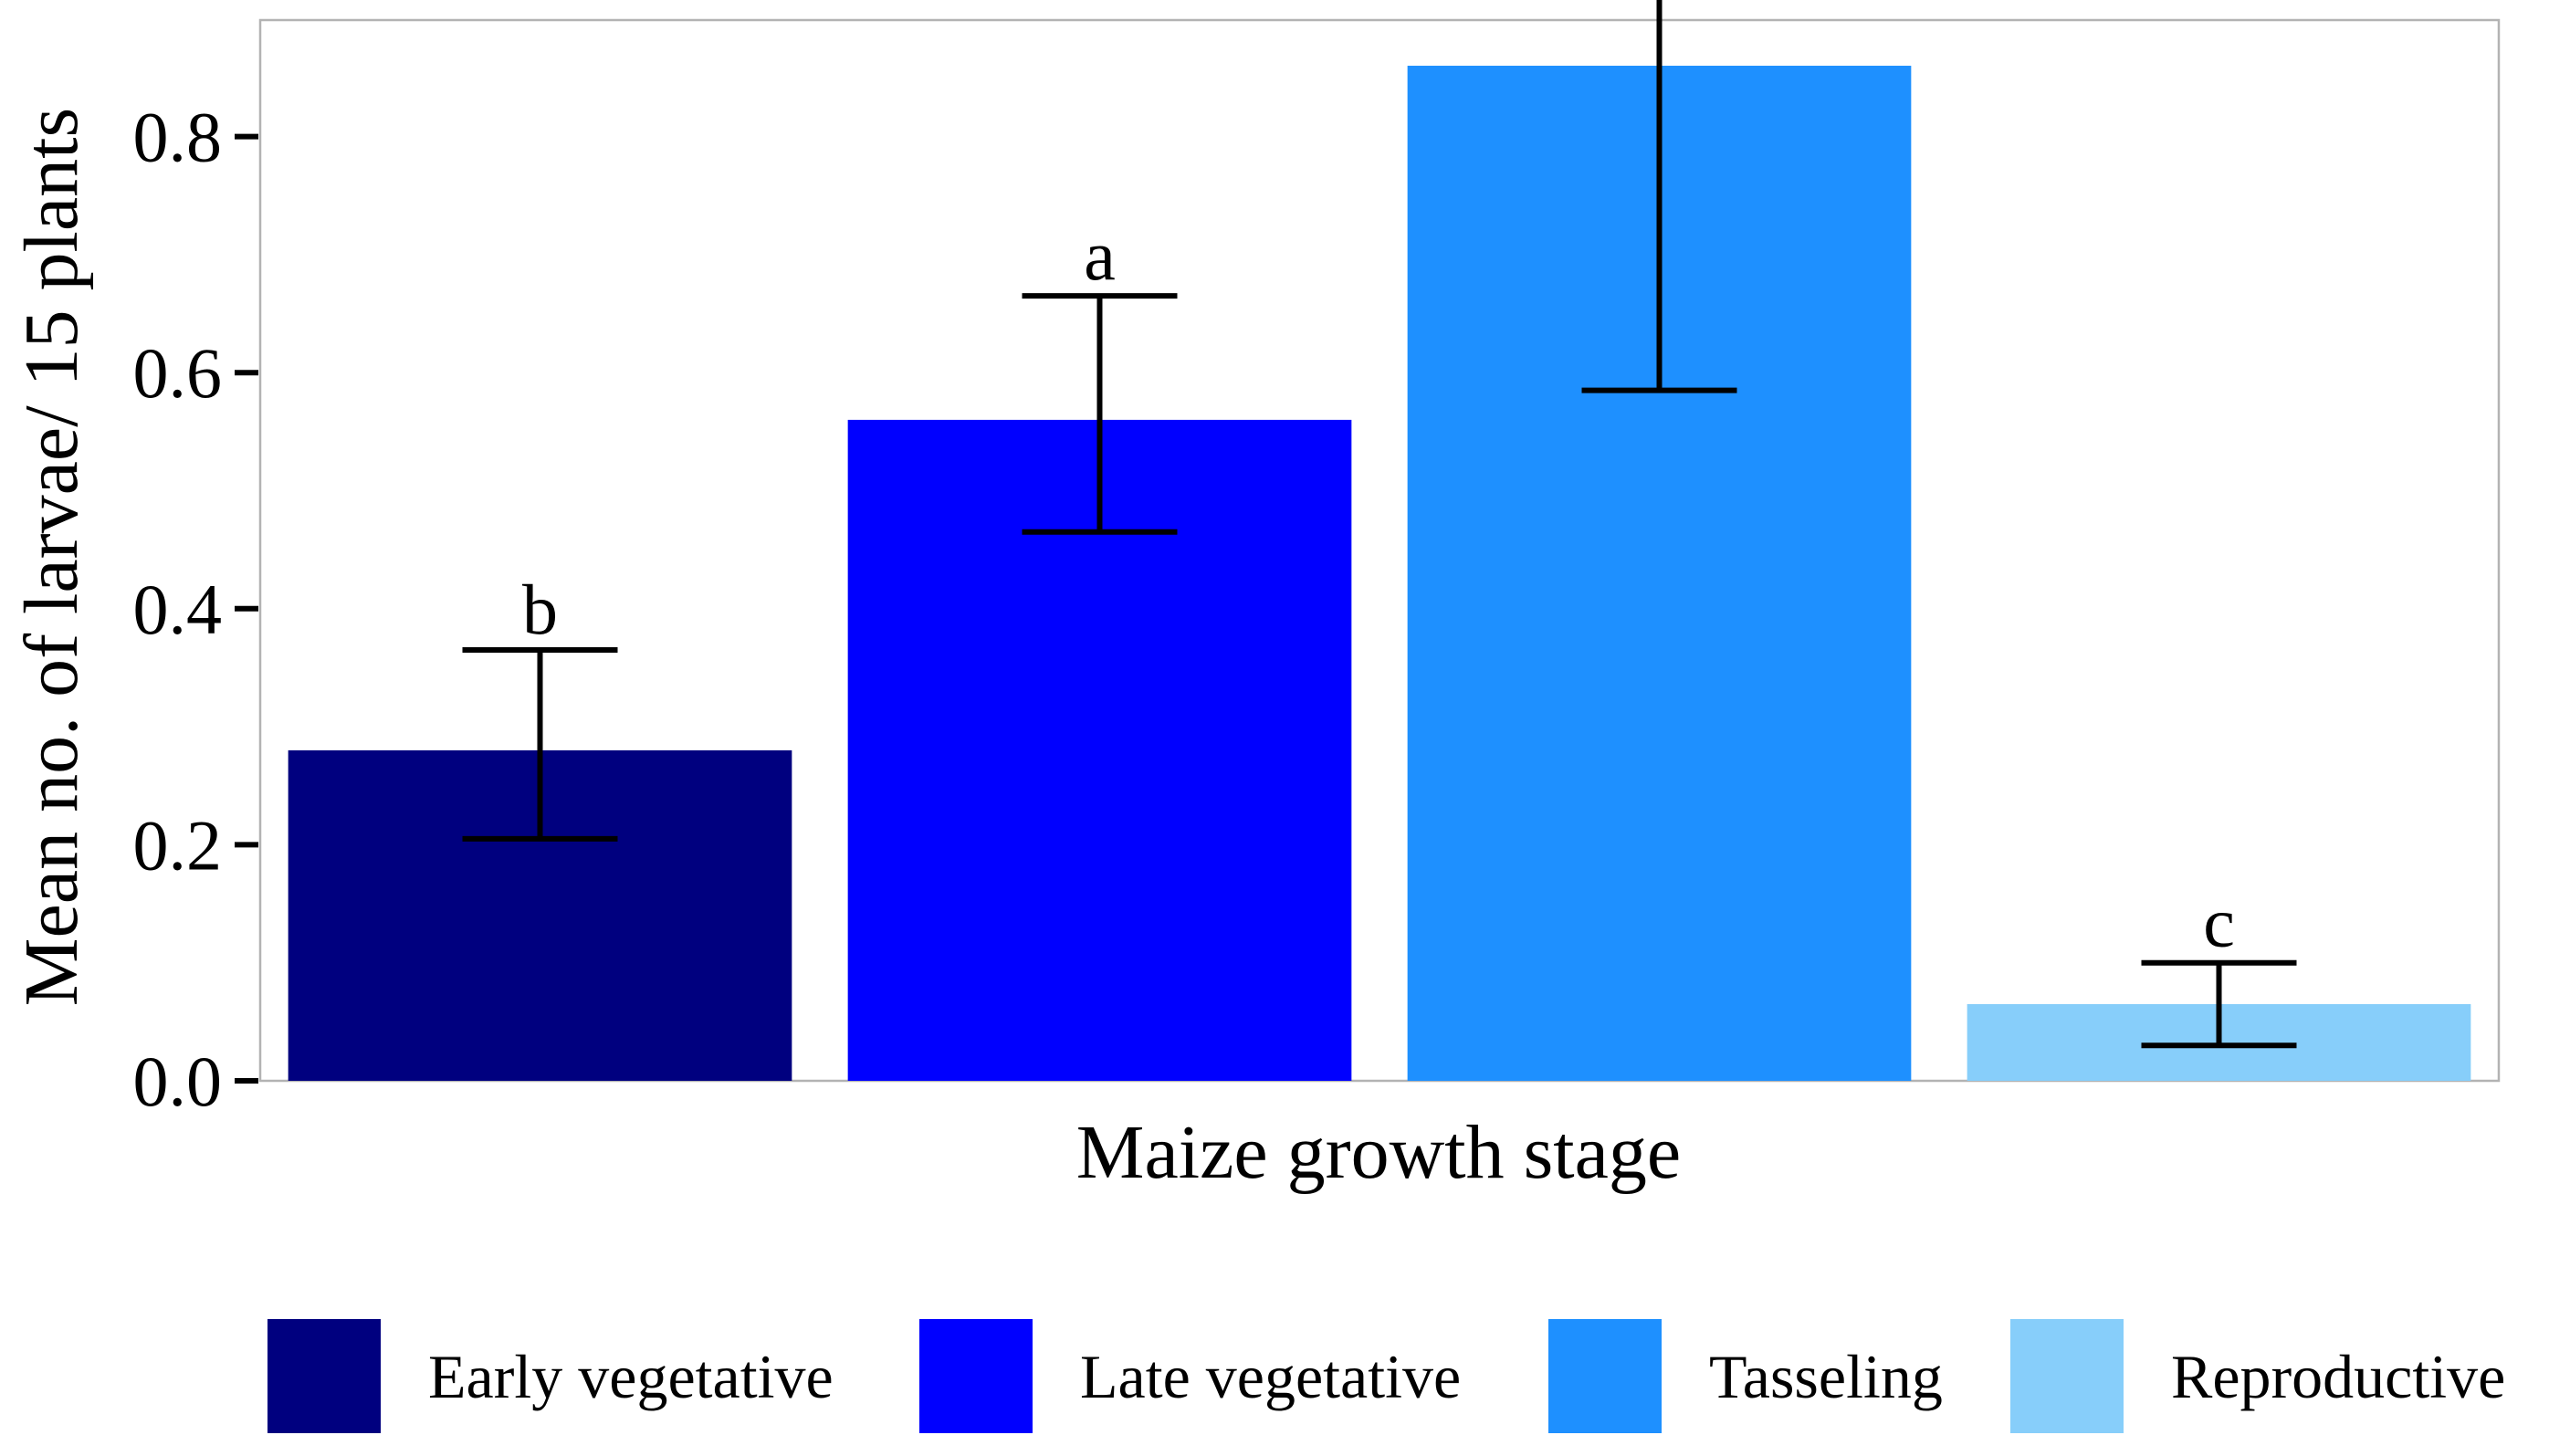 Image resolution: width=2549 pixels, height=1456 pixels. I want to click on y-axis: 0.00.20.40.60.81.01.21.41.6, so click(195, 610).